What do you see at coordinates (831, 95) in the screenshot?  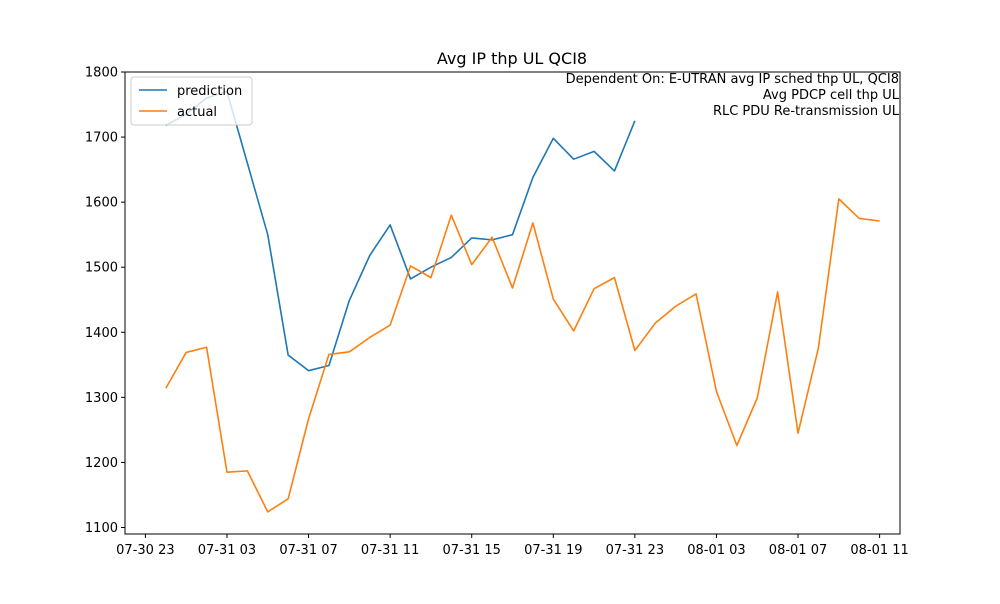 I see `annotation-line: Avg PDCP cell thp UL` at bounding box center [831, 95].